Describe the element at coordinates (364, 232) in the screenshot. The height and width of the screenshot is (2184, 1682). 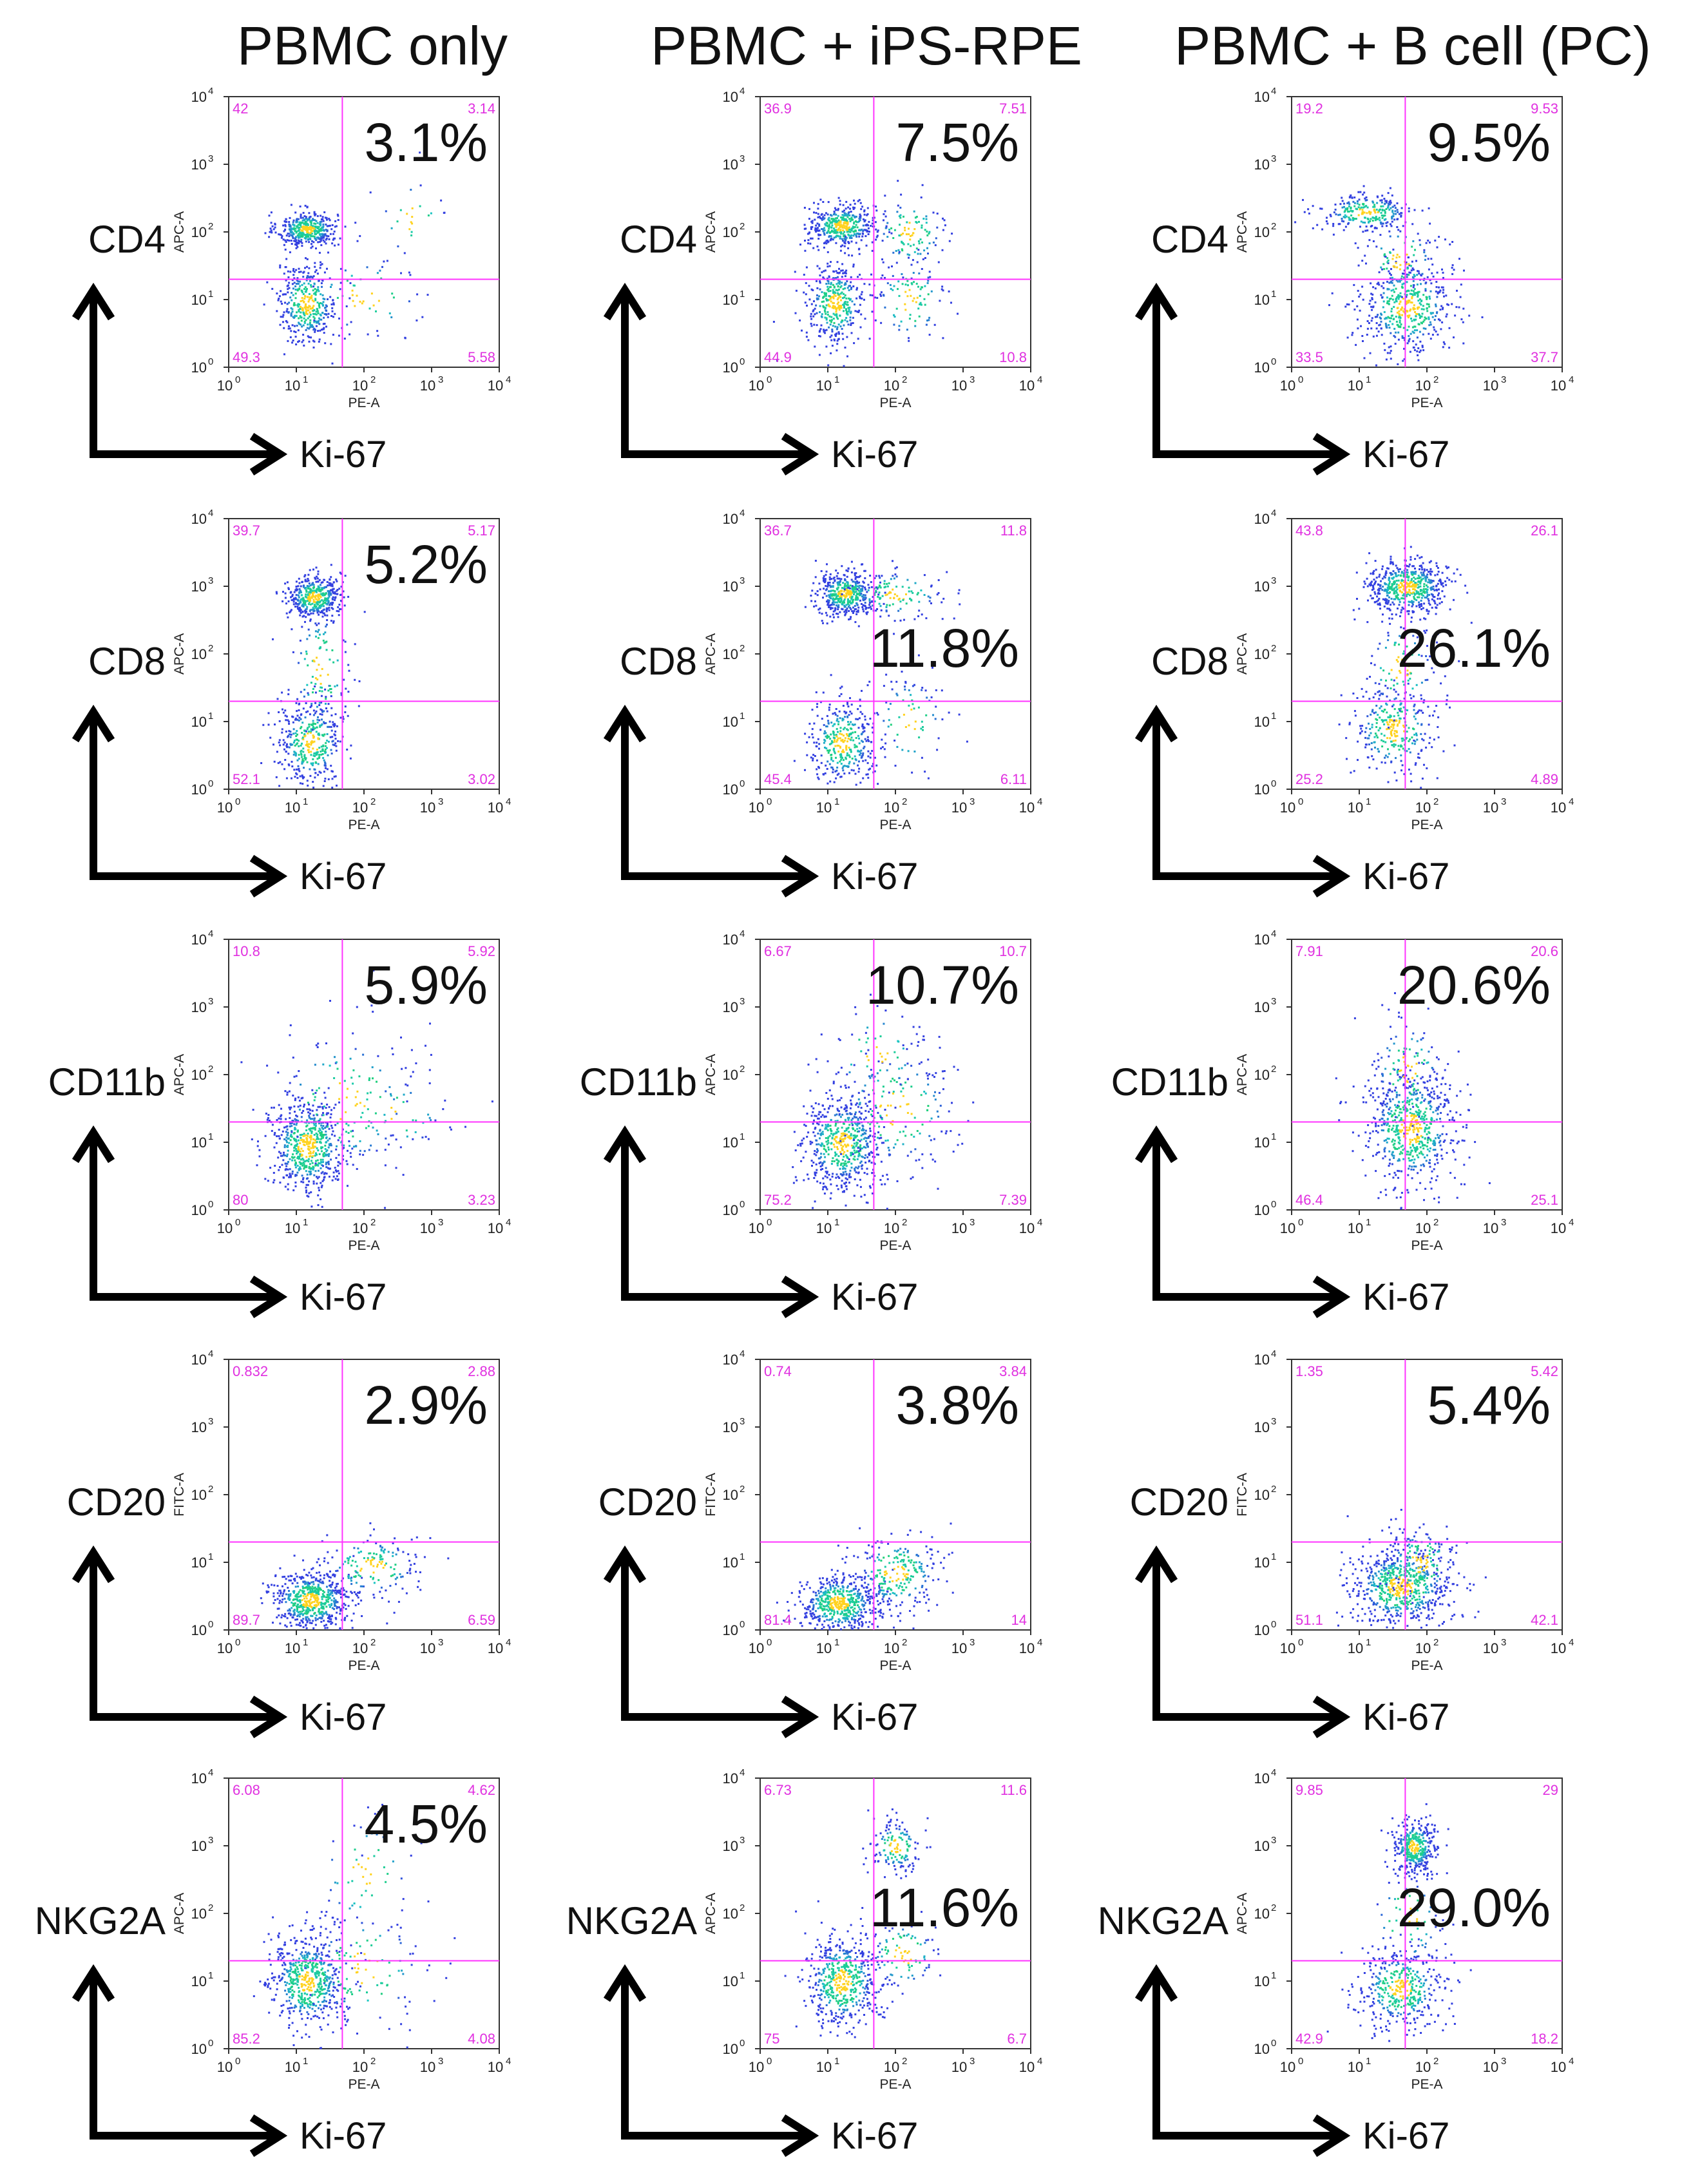
I see `plot-frame` at that location.